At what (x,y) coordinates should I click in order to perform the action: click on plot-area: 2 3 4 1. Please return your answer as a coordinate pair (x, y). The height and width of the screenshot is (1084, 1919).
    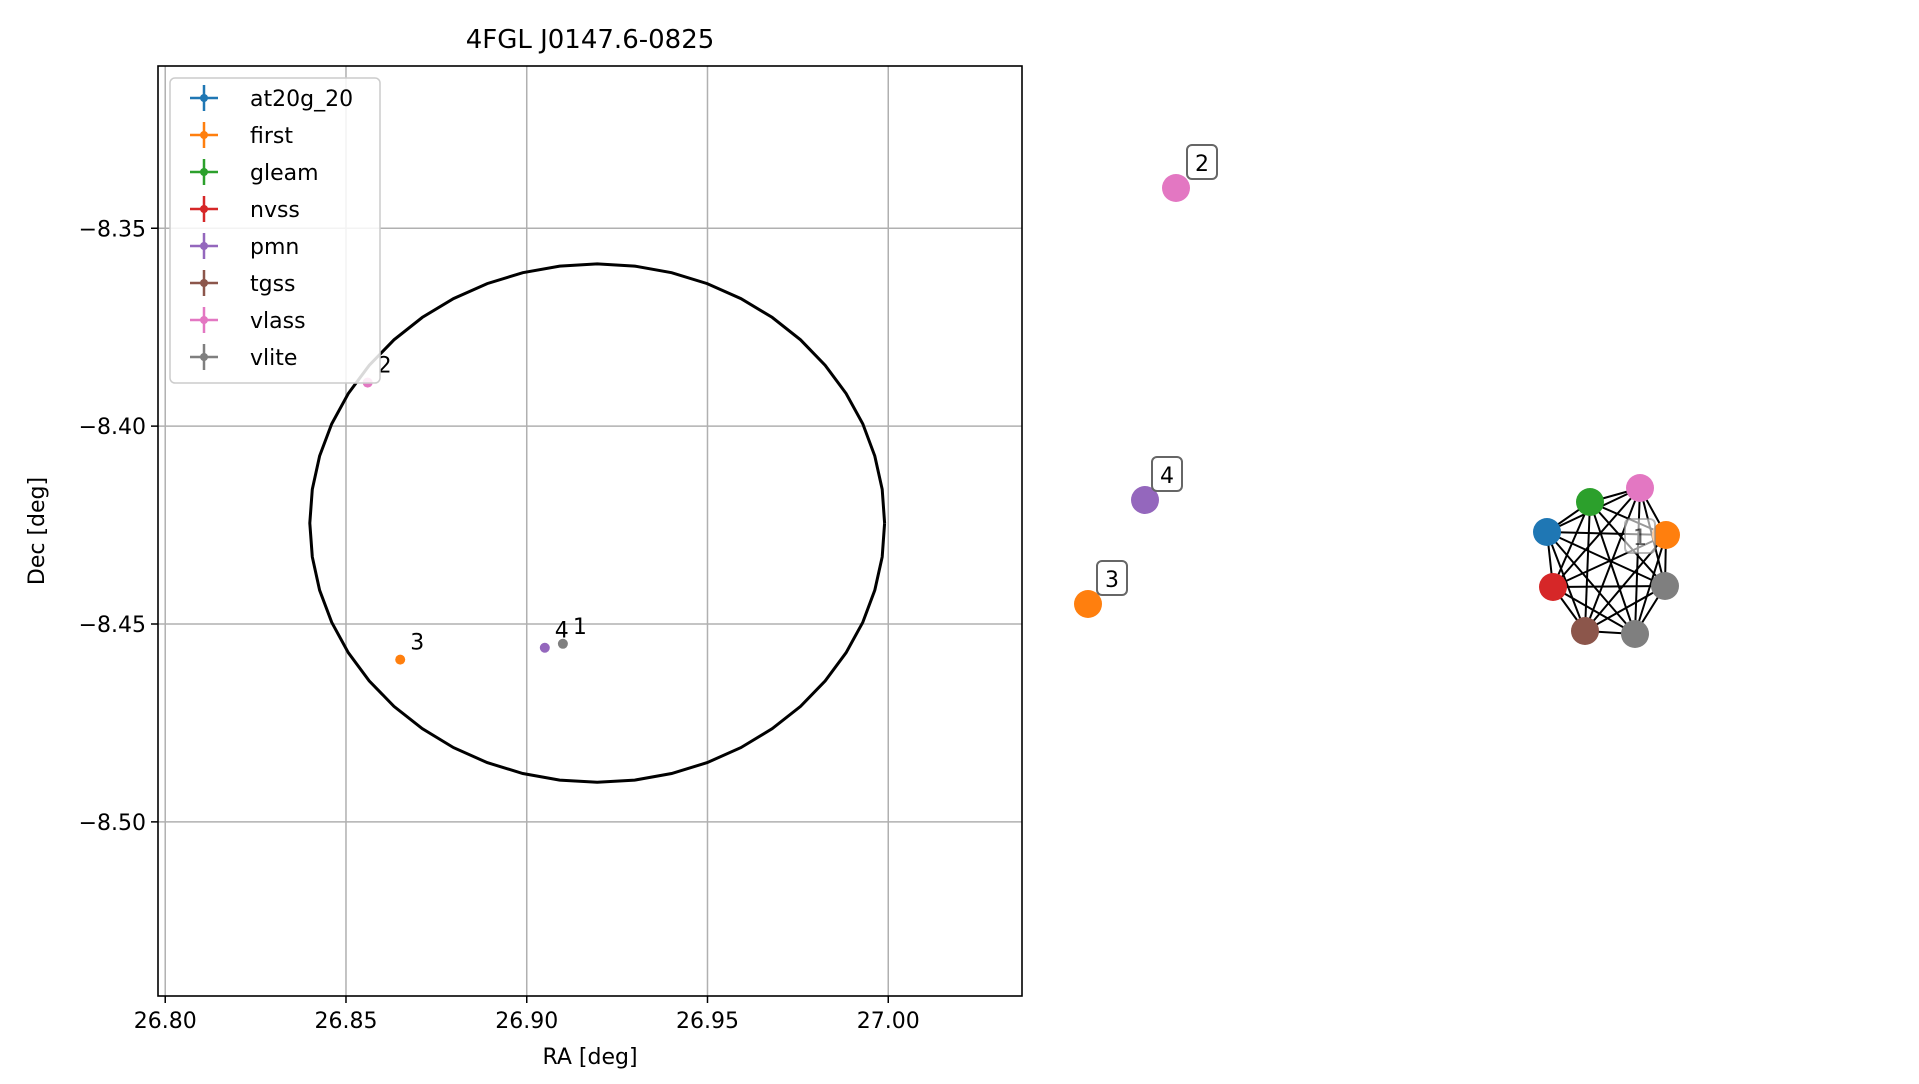
    Looking at the image, I should click on (597, 523).